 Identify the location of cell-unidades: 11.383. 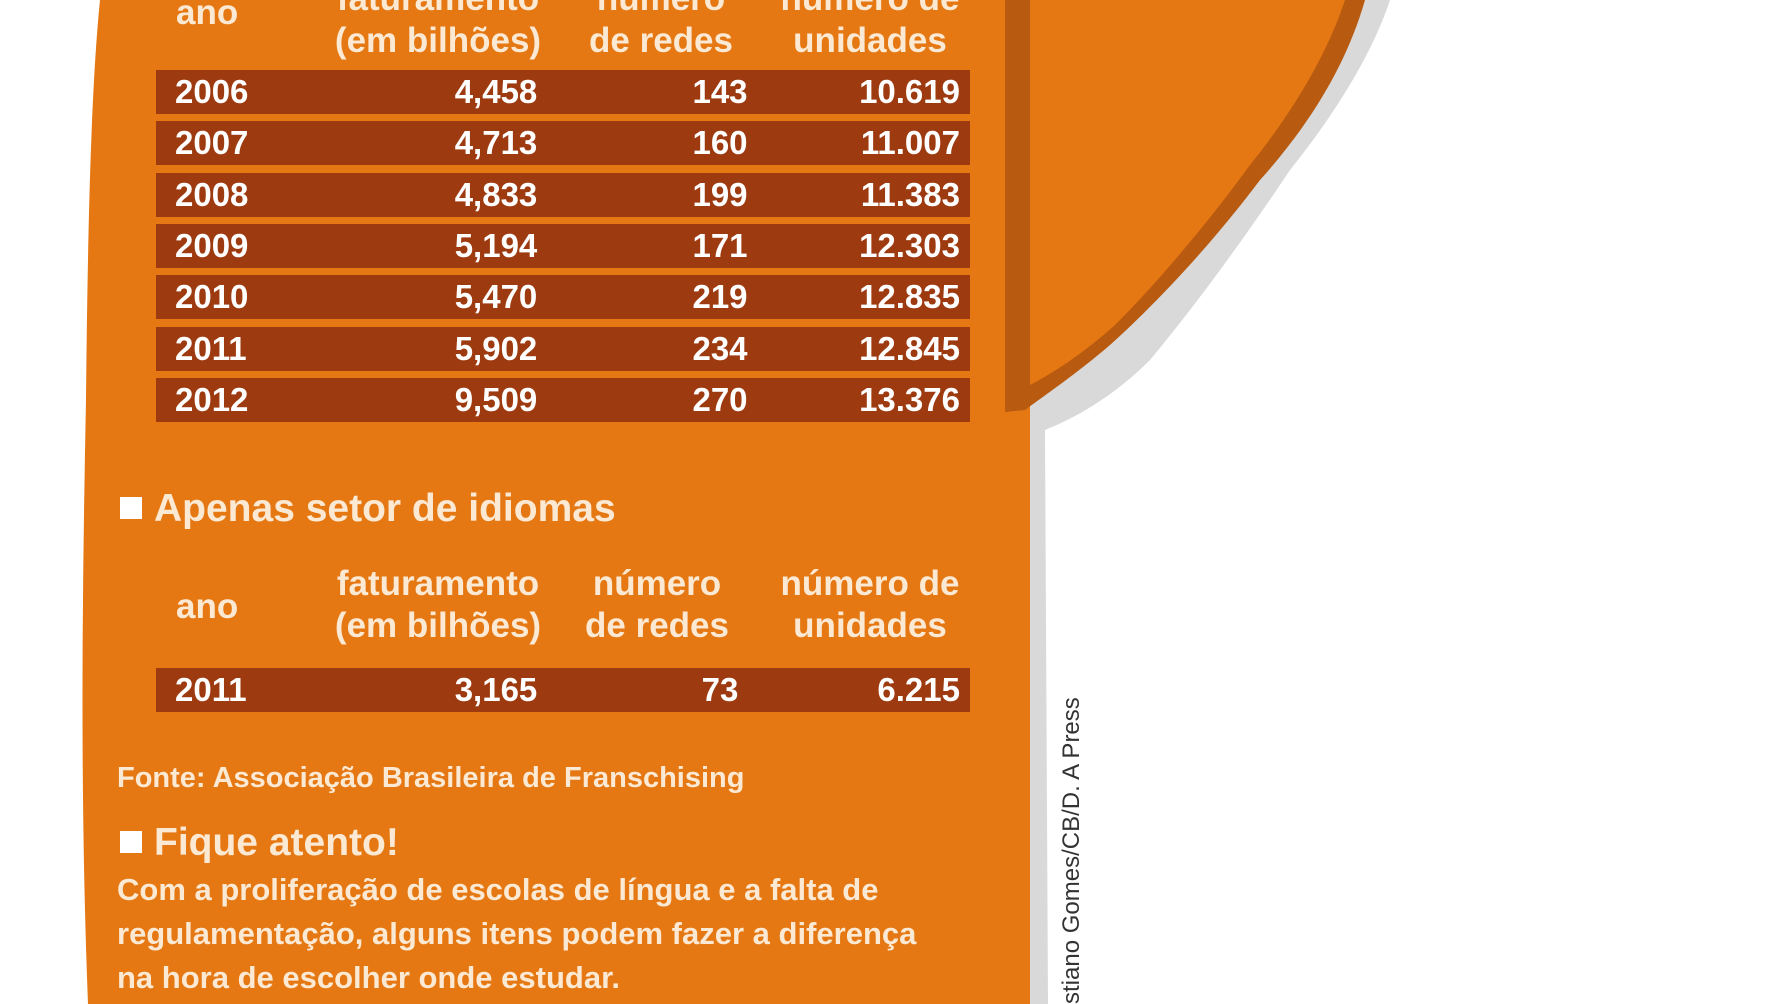
(910, 194).